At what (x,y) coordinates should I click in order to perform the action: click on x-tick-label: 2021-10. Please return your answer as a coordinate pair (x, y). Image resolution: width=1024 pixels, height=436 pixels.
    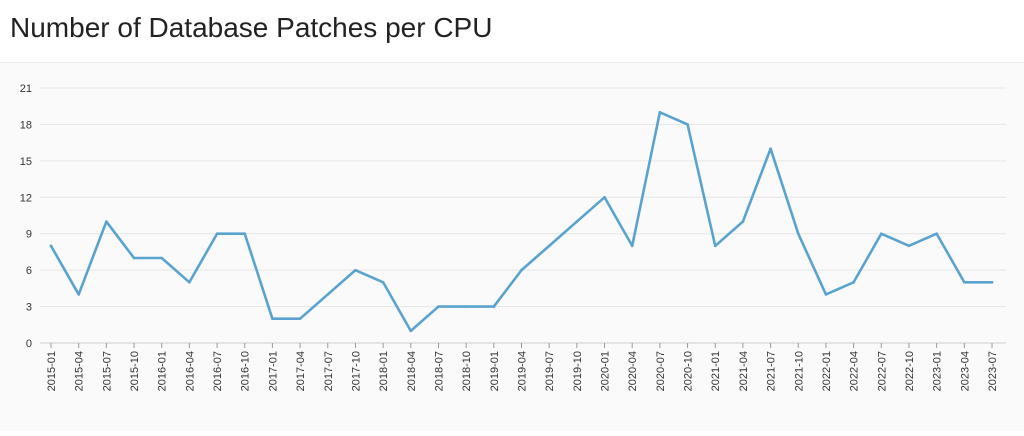
    Looking at the image, I should click on (799, 371).